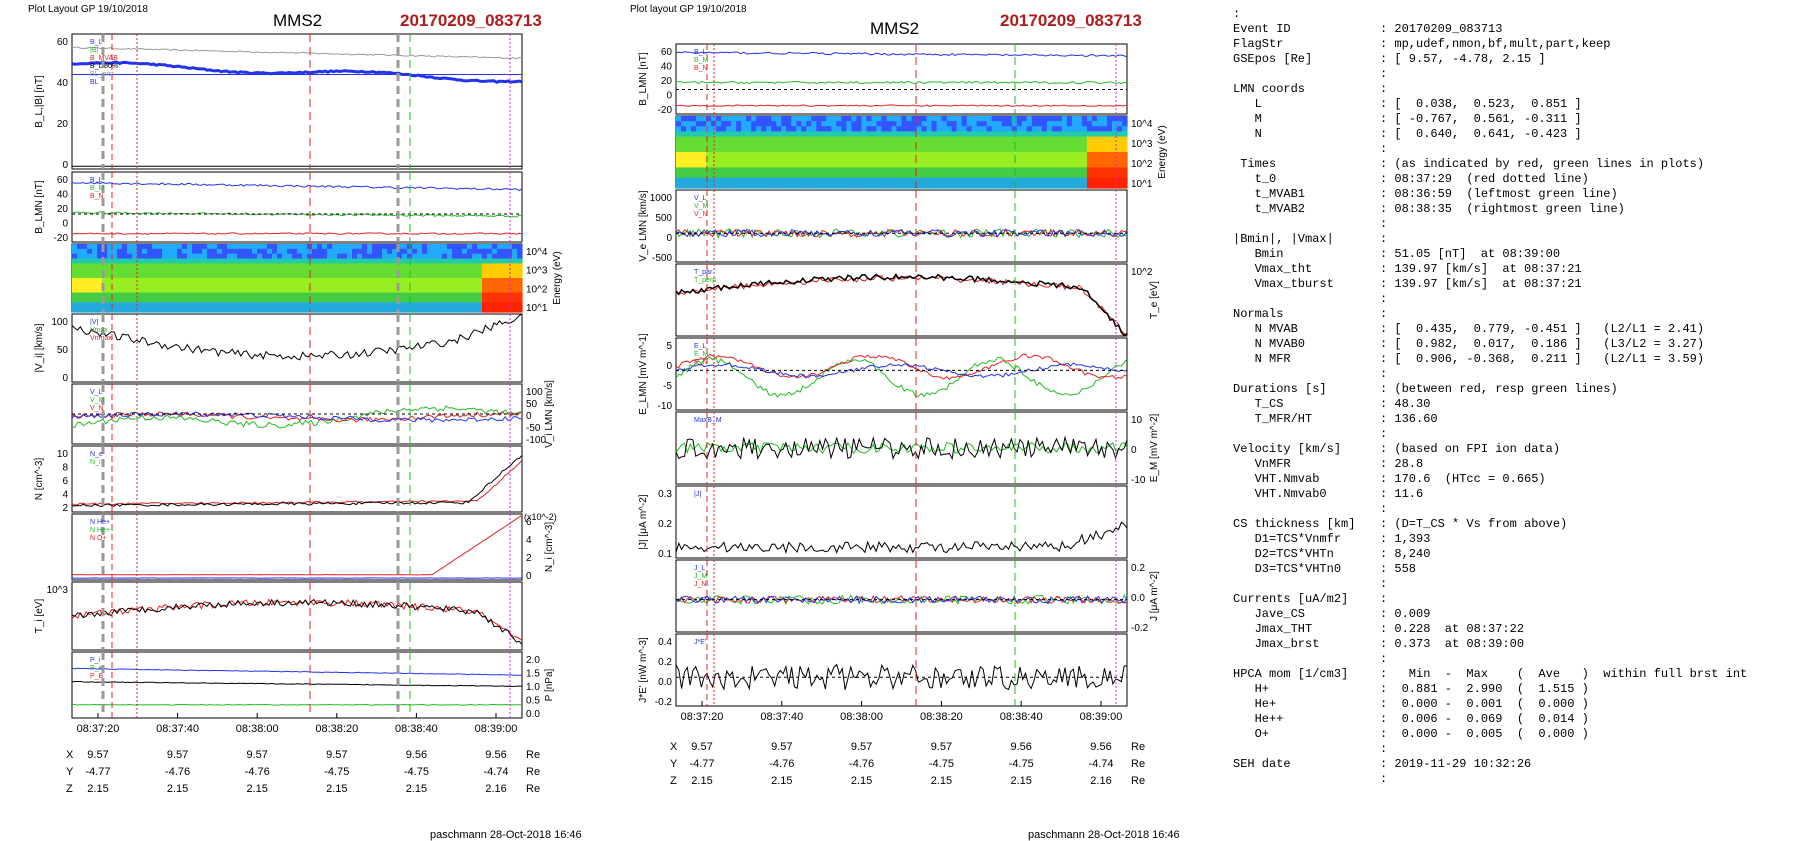  Describe the element at coordinates (98, 538) in the screenshot. I see `legend-entry: N O+` at that location.